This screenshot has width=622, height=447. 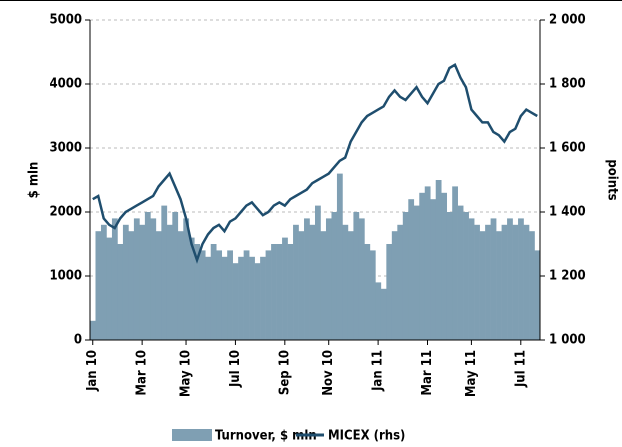 What do you see at coordinates (65, 212) in the screenshot?
I see `y-tick-label: 2000` at bounding box center [65, 212].